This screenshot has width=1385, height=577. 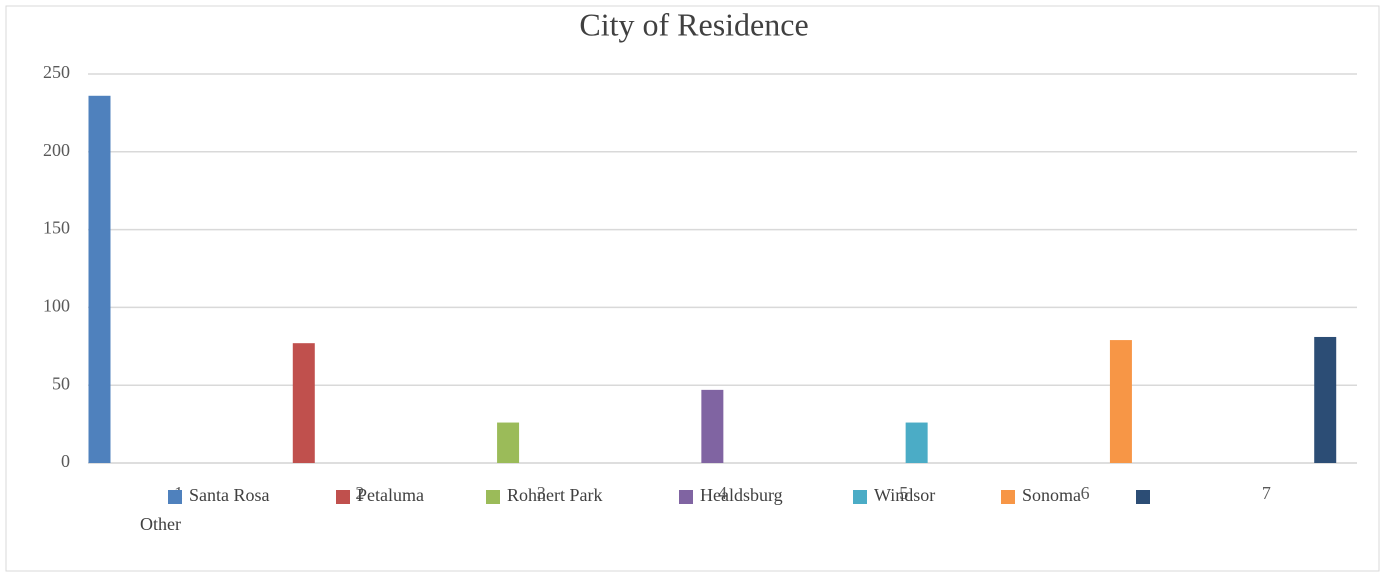 I want to click on chart-title: City of Residence, so click(x=693, y=24).